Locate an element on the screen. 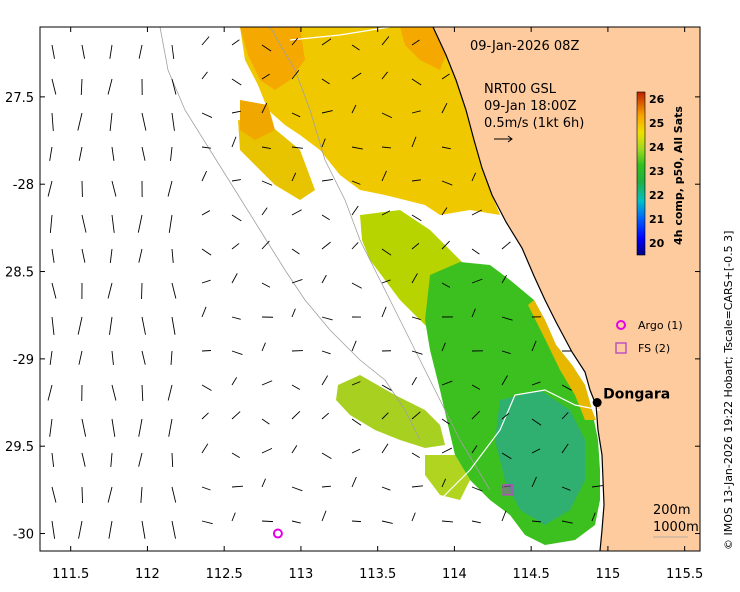  x-tick-label: 111.5 is located at coordinates (70, 574).